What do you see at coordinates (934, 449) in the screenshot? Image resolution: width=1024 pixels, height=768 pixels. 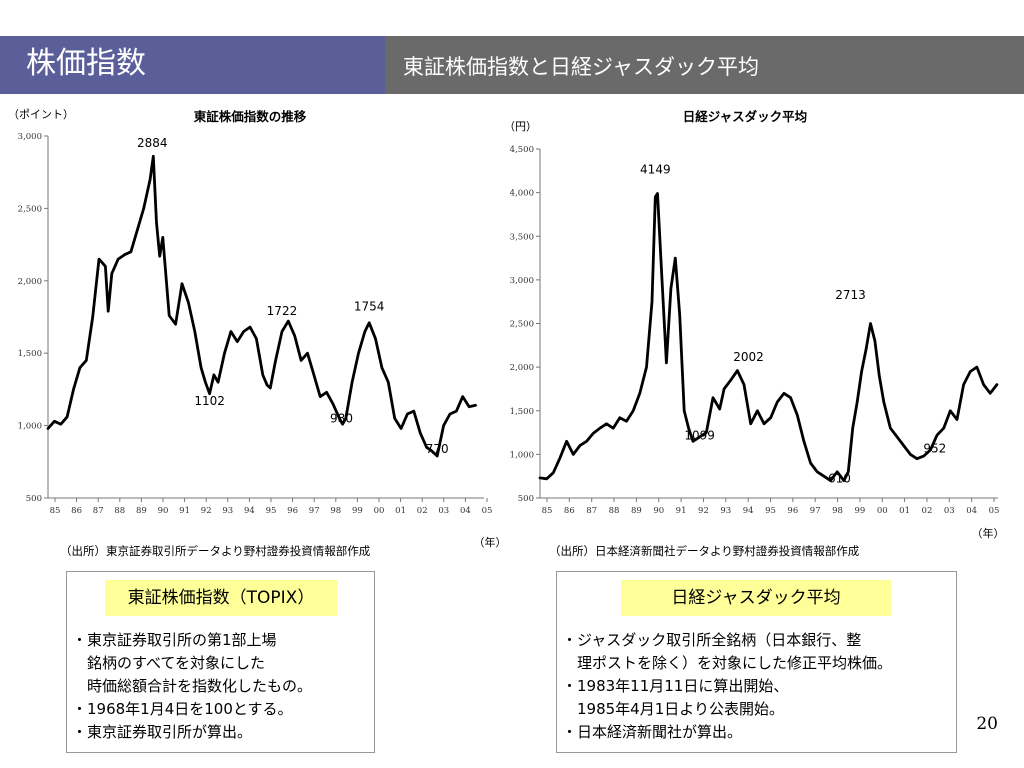 I see `jasdaq-data-label: 952` at bounding box center [934, 449].